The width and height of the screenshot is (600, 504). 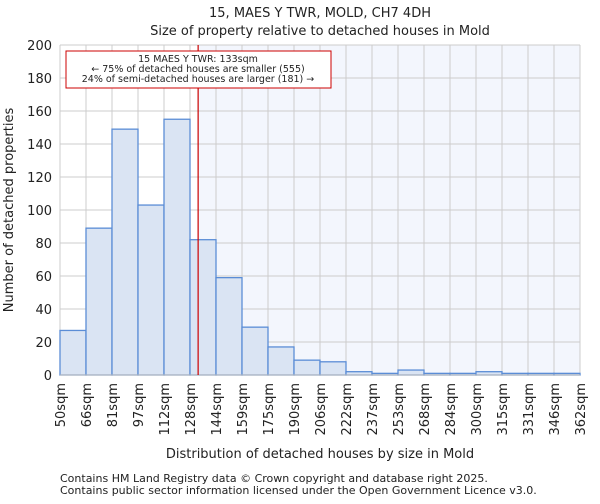 I want to click on annotation-box, so click(x=198, y=69).